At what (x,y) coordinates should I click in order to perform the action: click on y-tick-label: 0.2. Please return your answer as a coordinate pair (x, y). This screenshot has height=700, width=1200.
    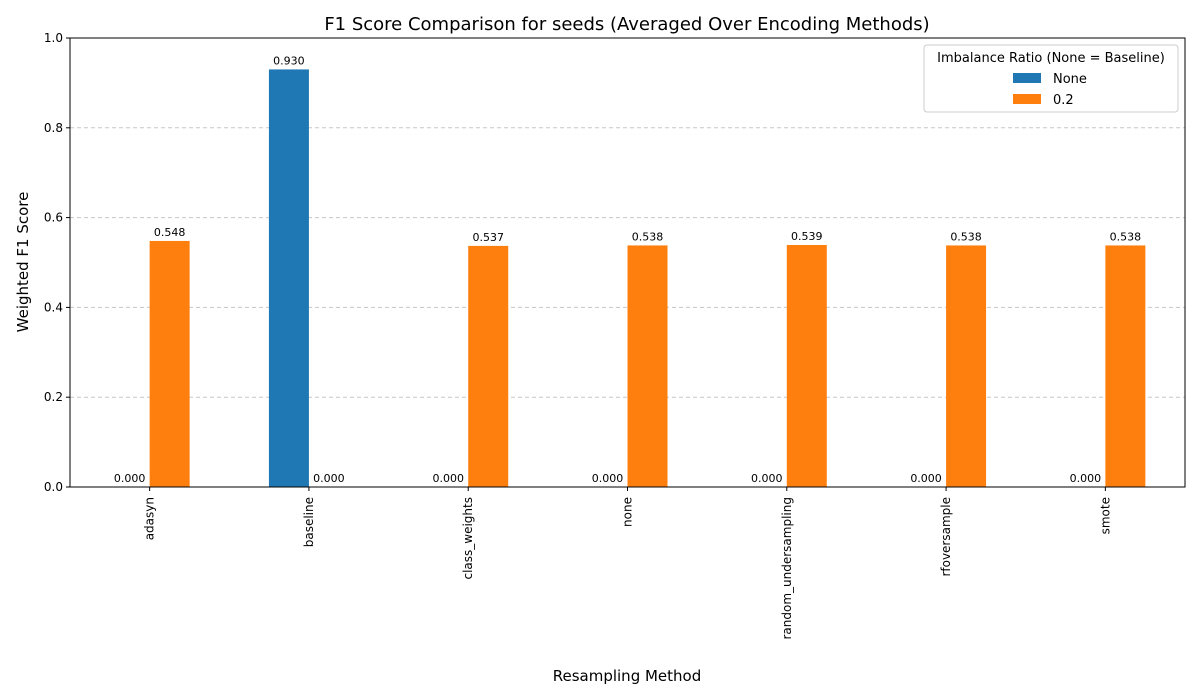
    Looking at the image, I should click on (53, 397).